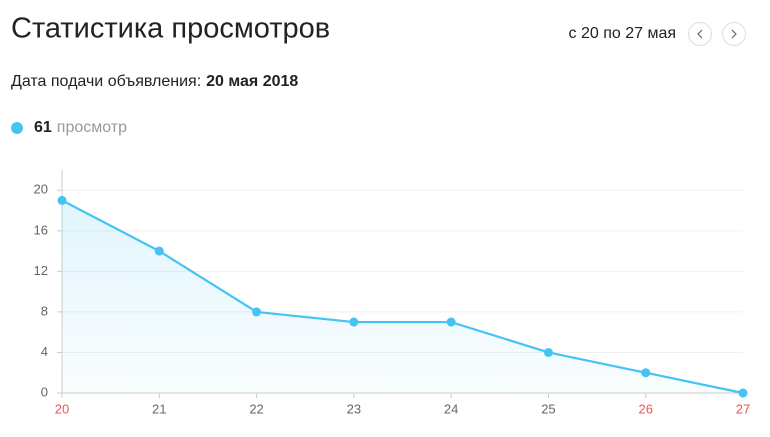 The image size is (770, 437). I want to click on y-tick-label: 16, so click(41, 229).